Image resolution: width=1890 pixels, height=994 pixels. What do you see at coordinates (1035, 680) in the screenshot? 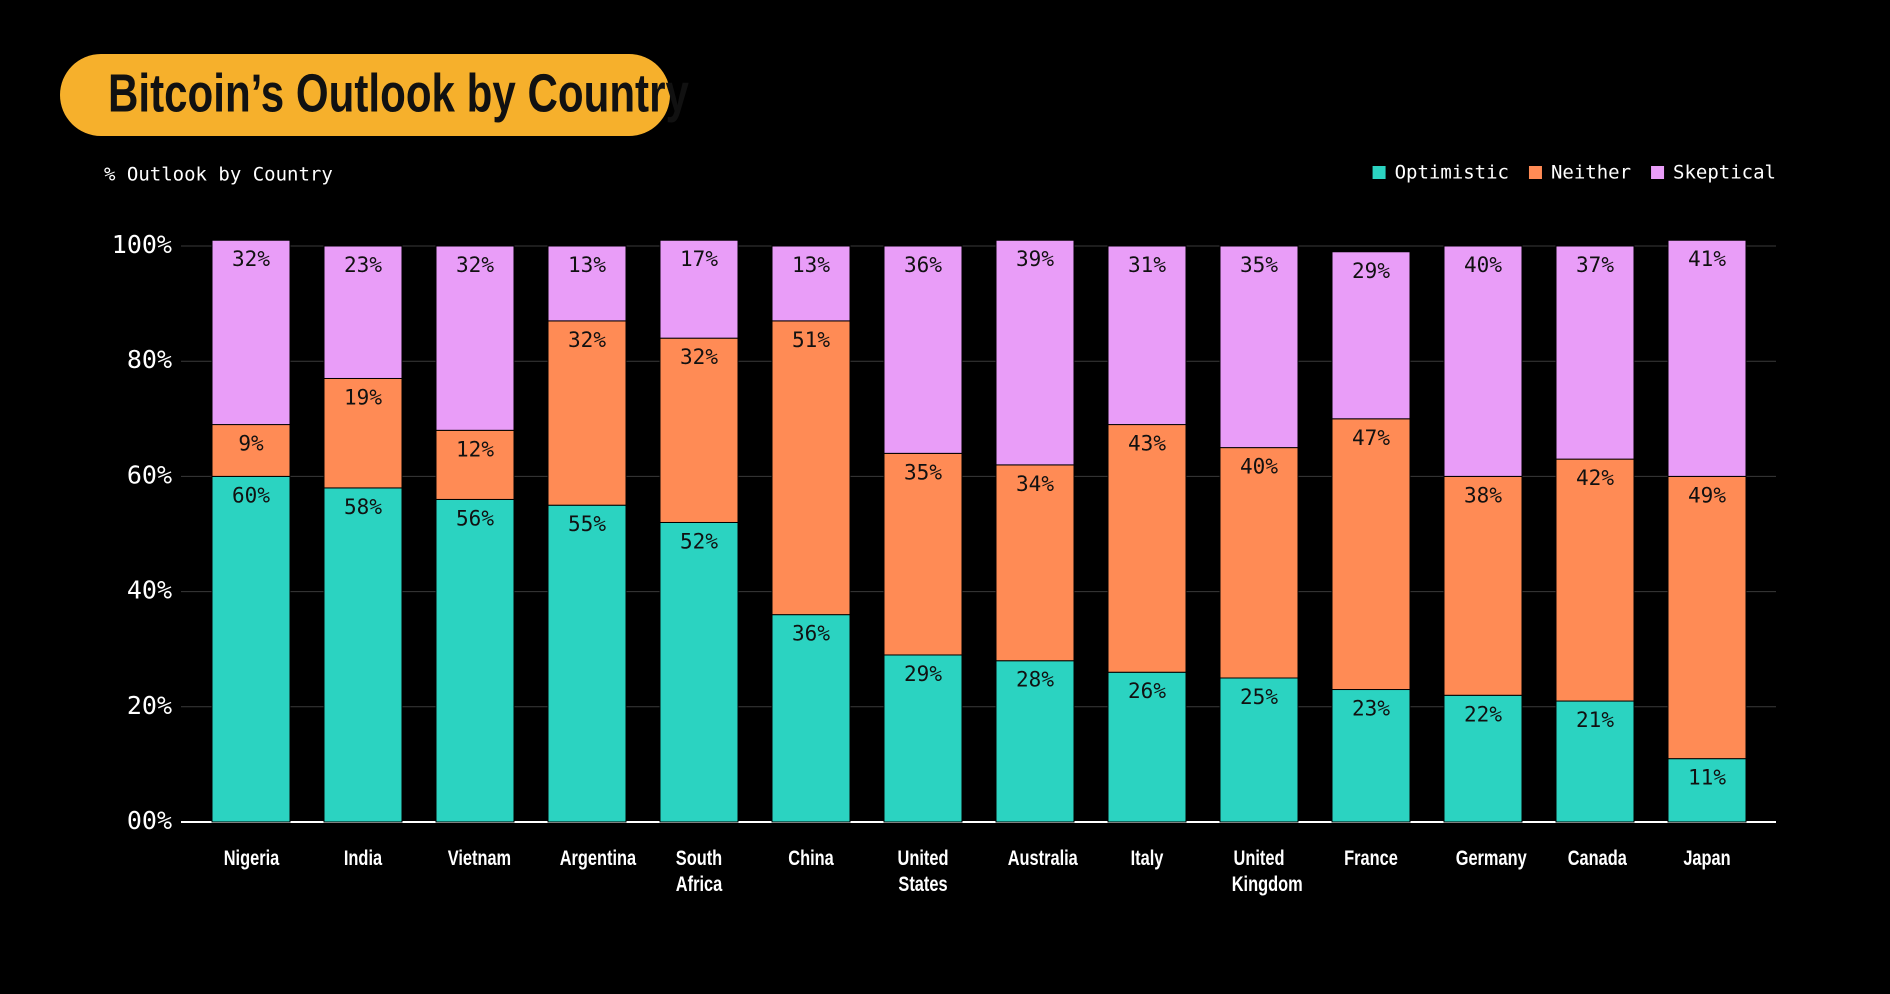
I see `value-label: 28%` at bounding box center [1035, 680].